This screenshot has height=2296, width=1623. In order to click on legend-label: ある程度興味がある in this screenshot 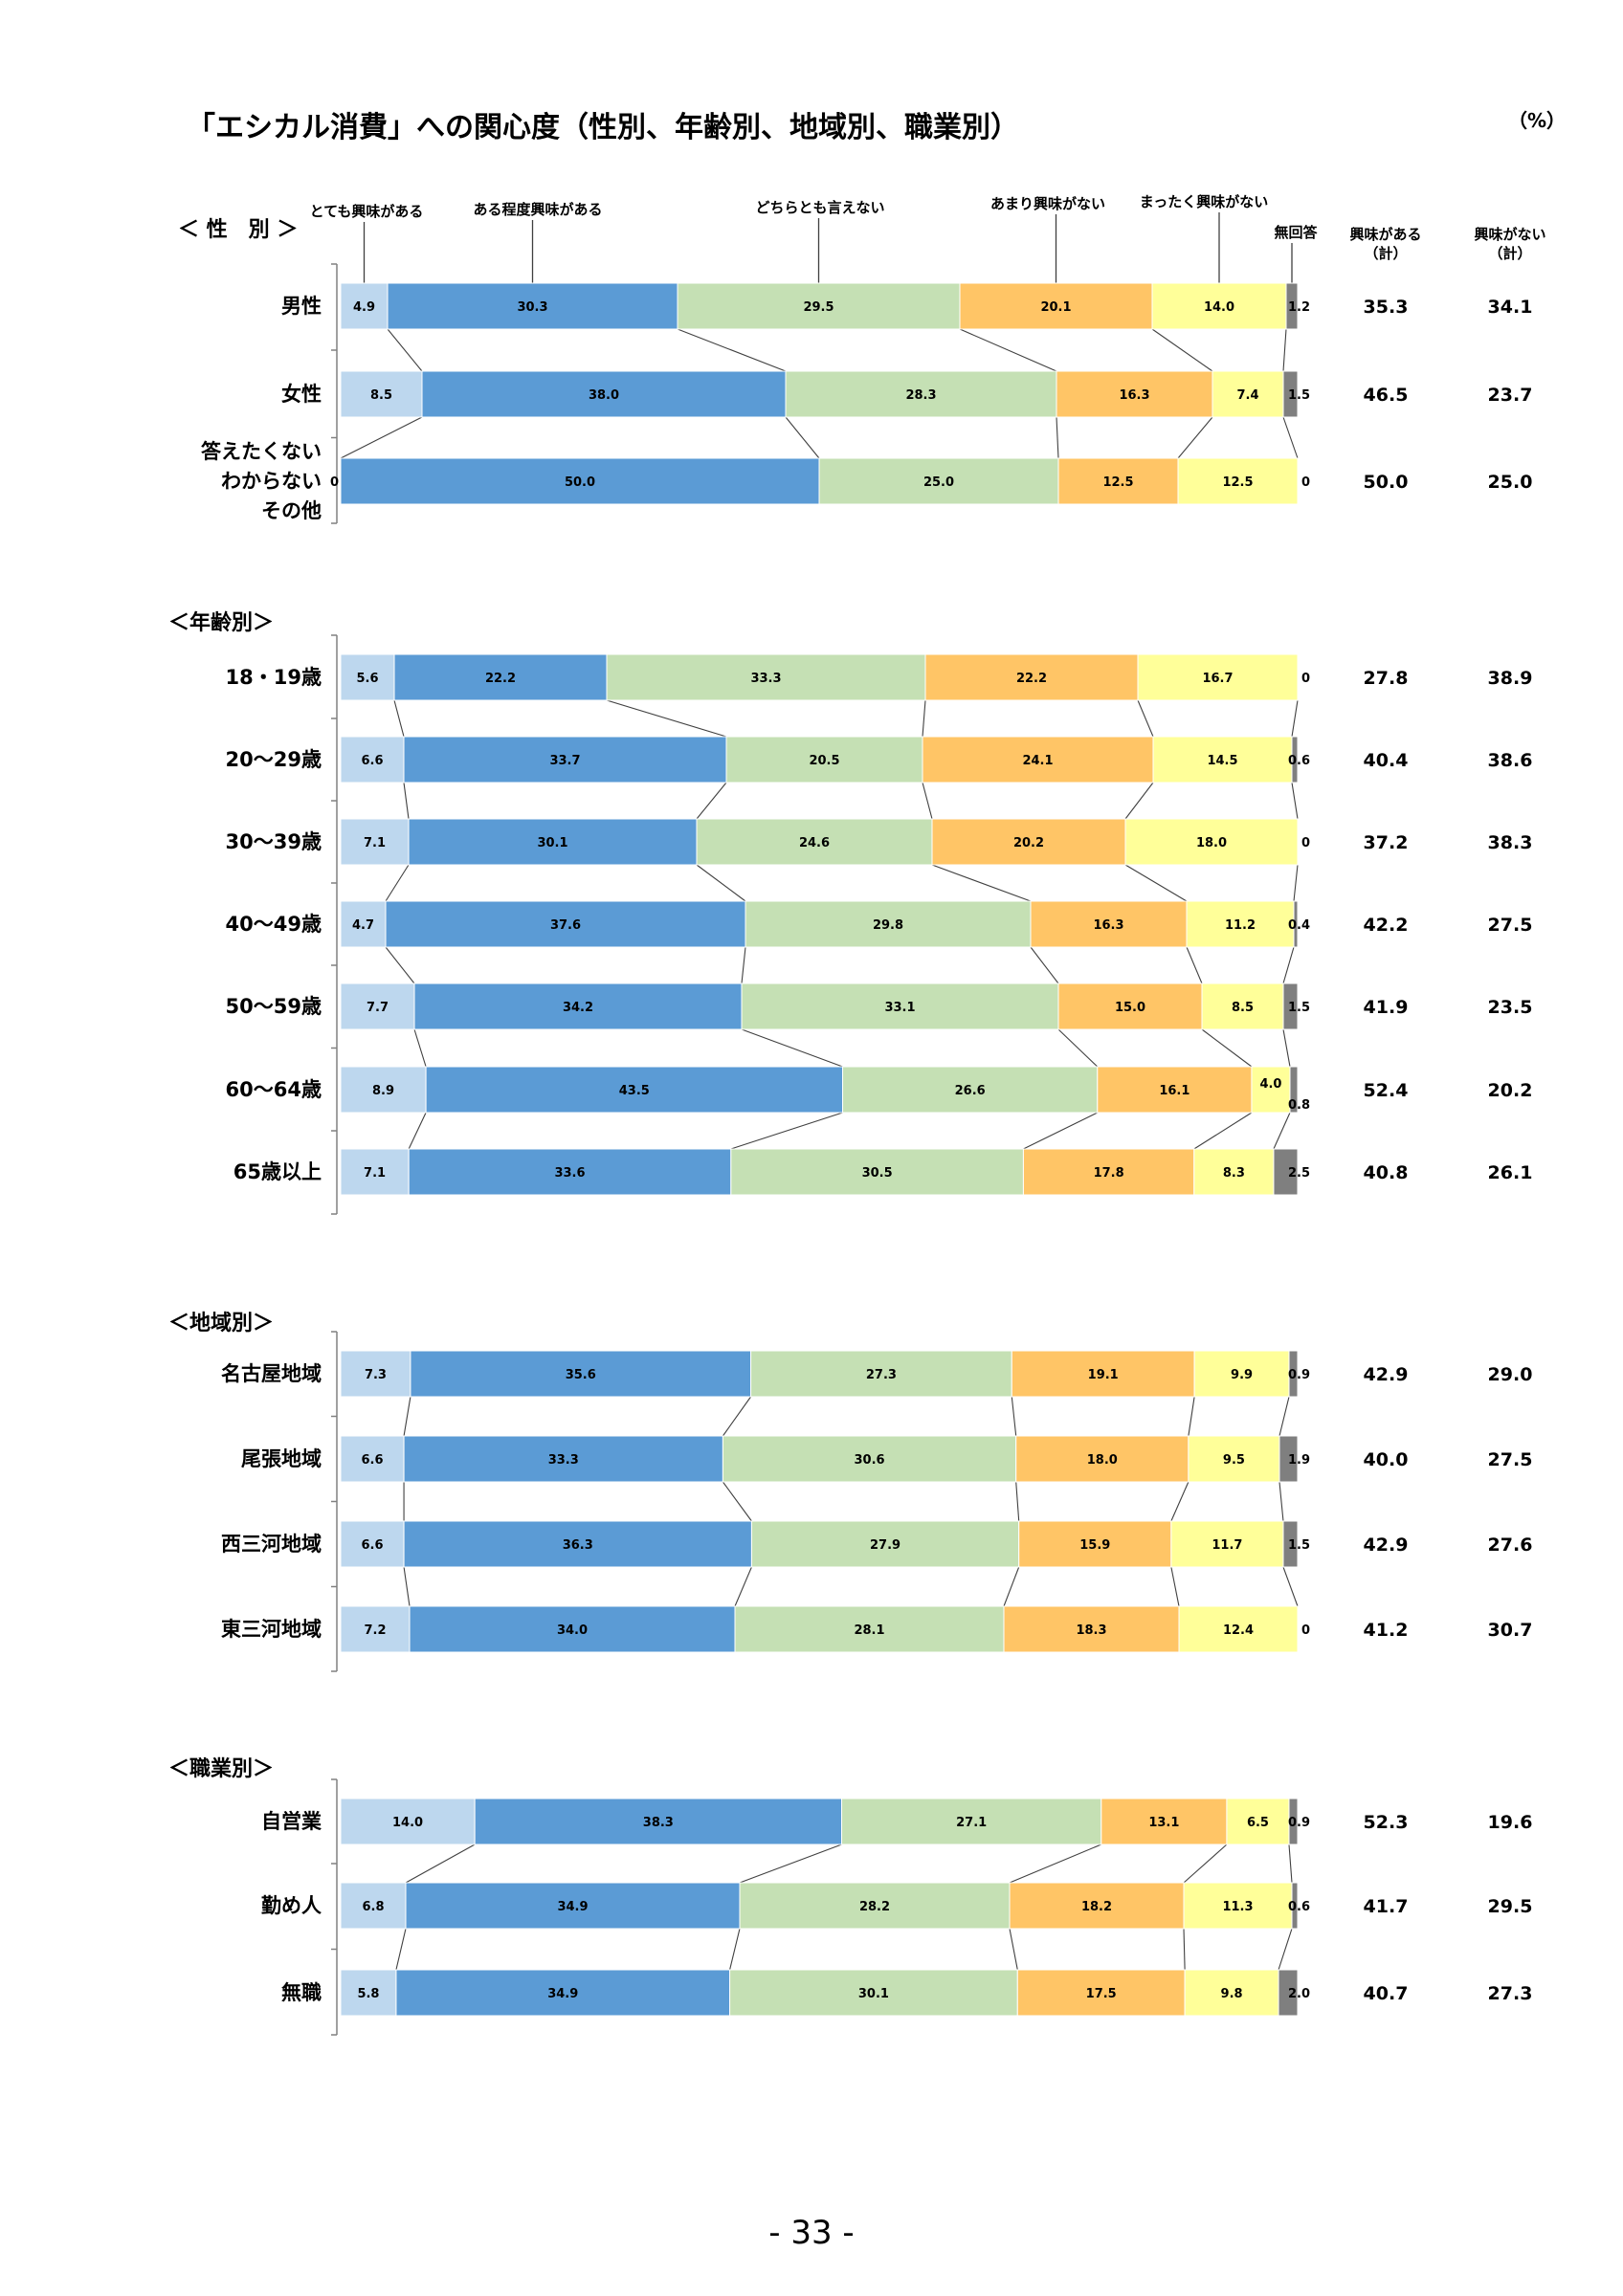, I will do `click(537, 210)`.